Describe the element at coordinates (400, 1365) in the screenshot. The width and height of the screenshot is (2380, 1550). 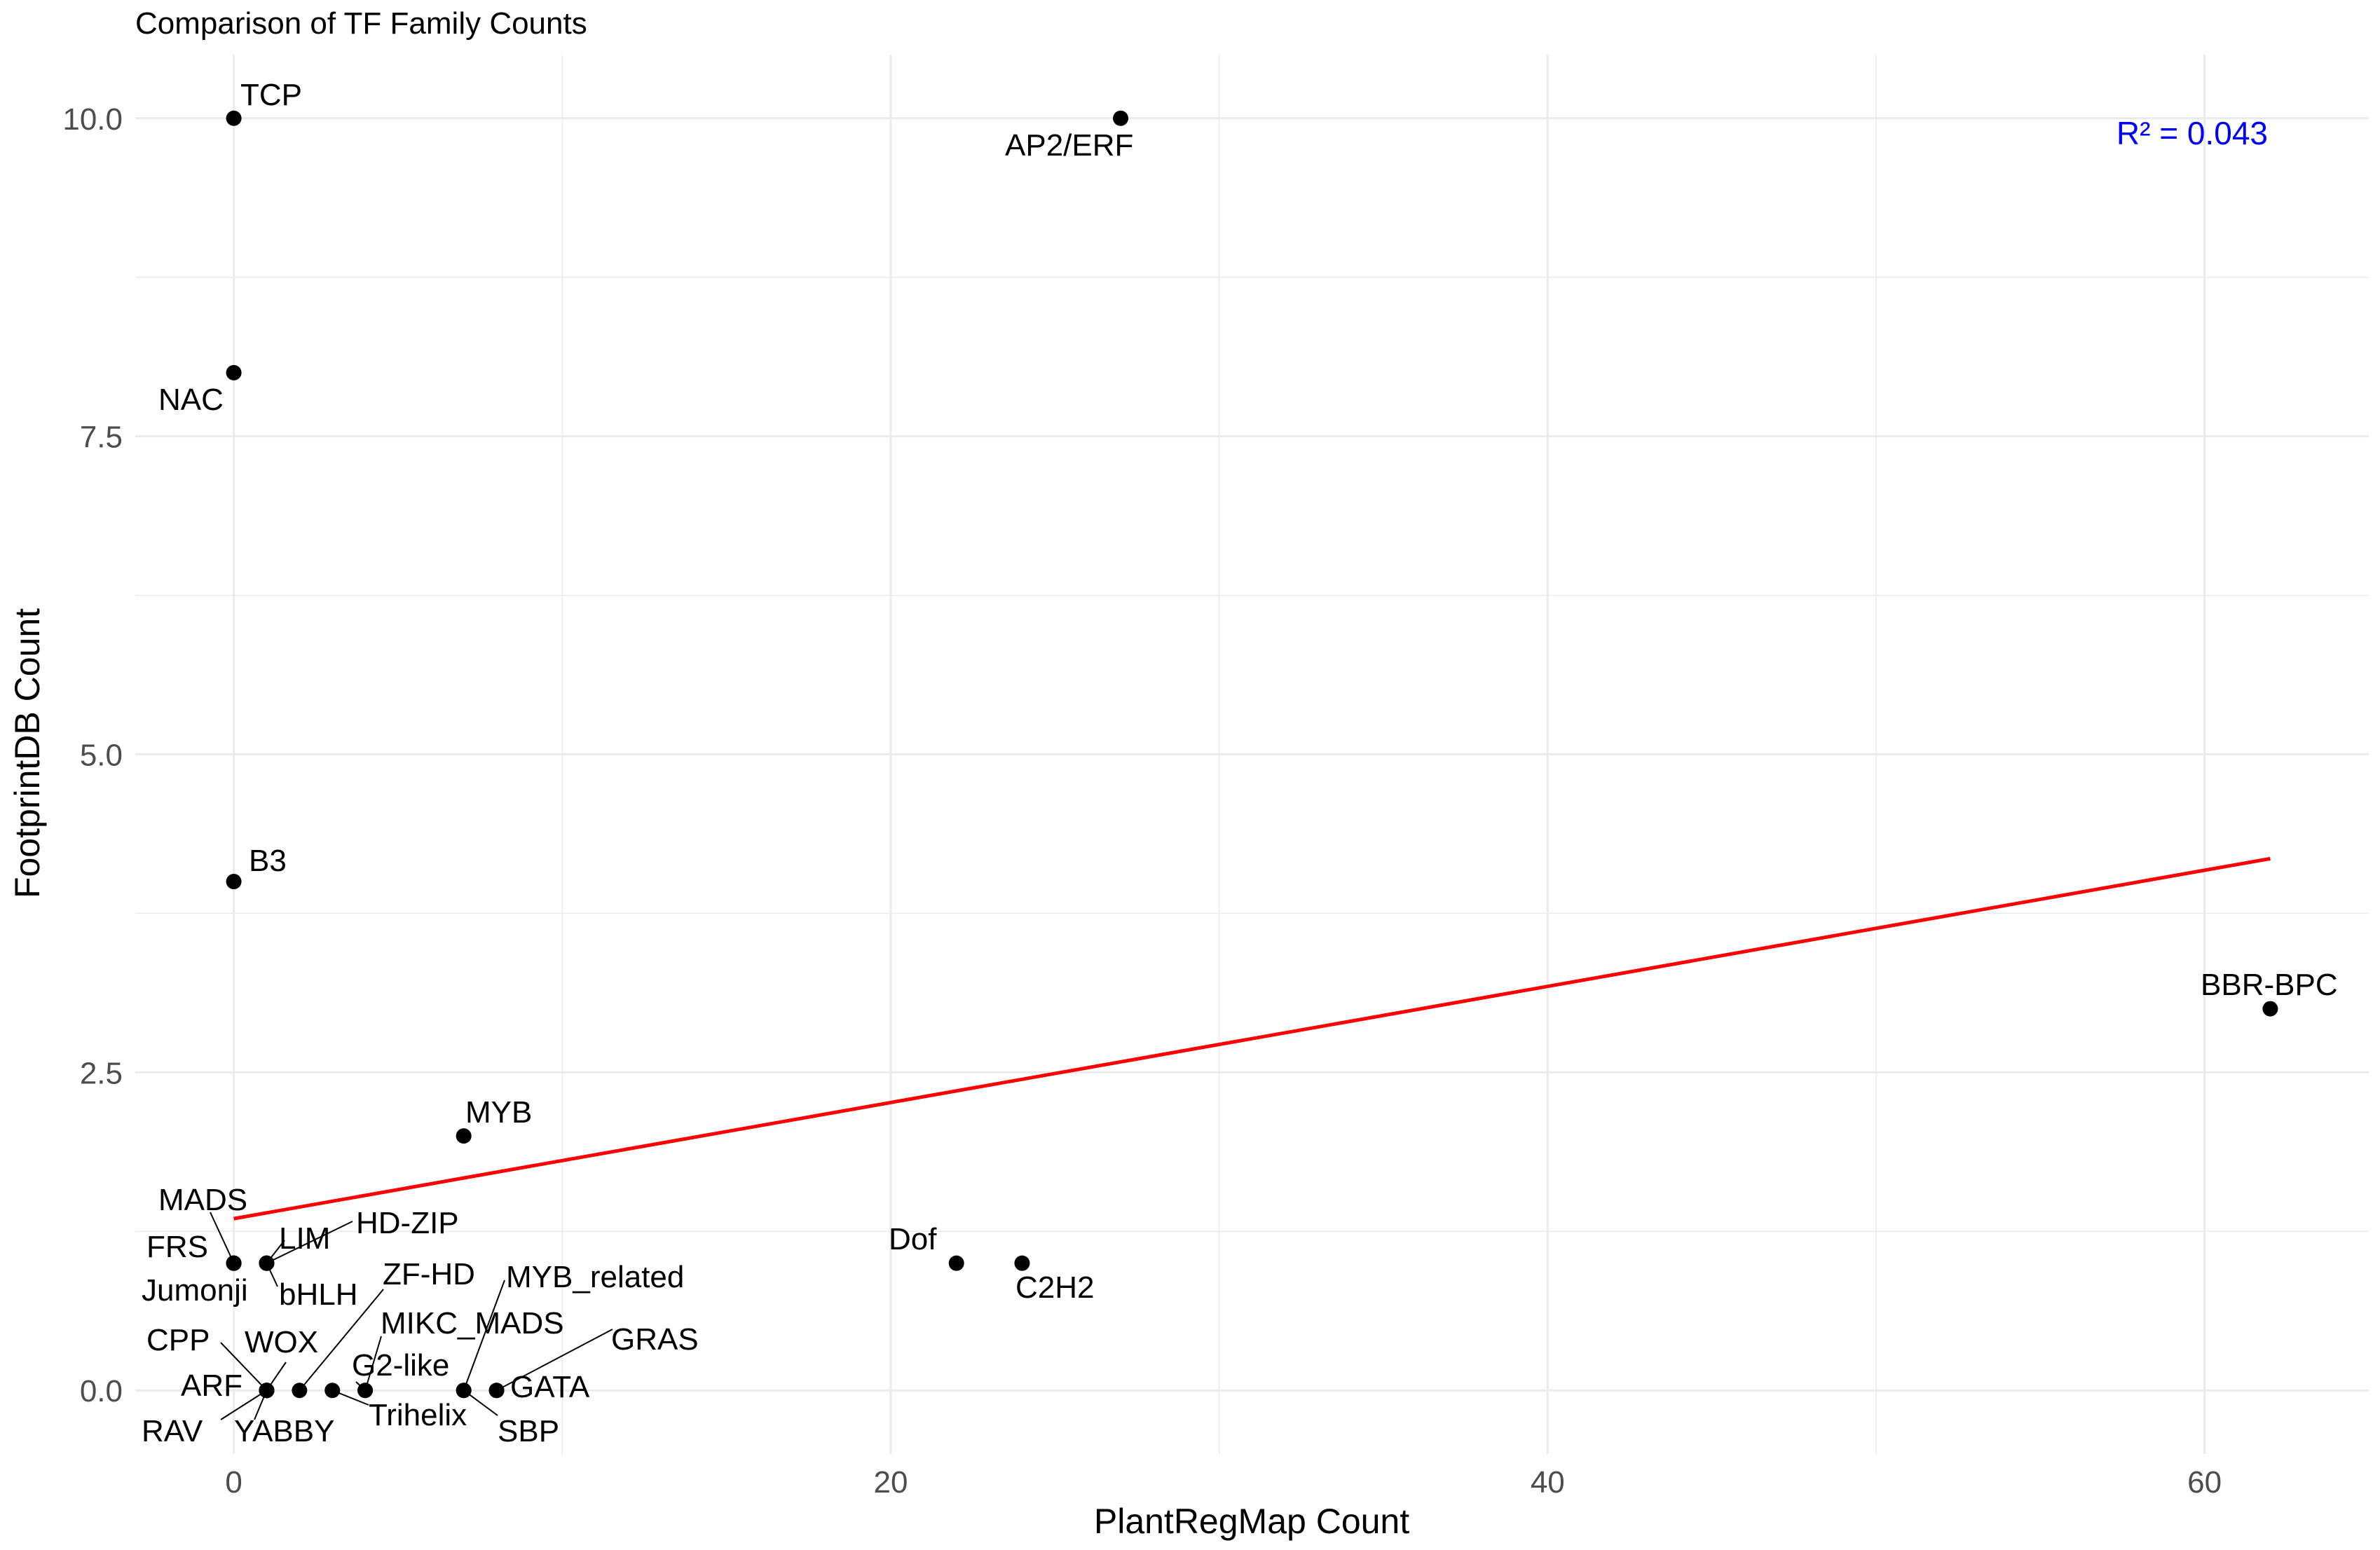
I see `data-label-g2-like: G2-like` at that location.